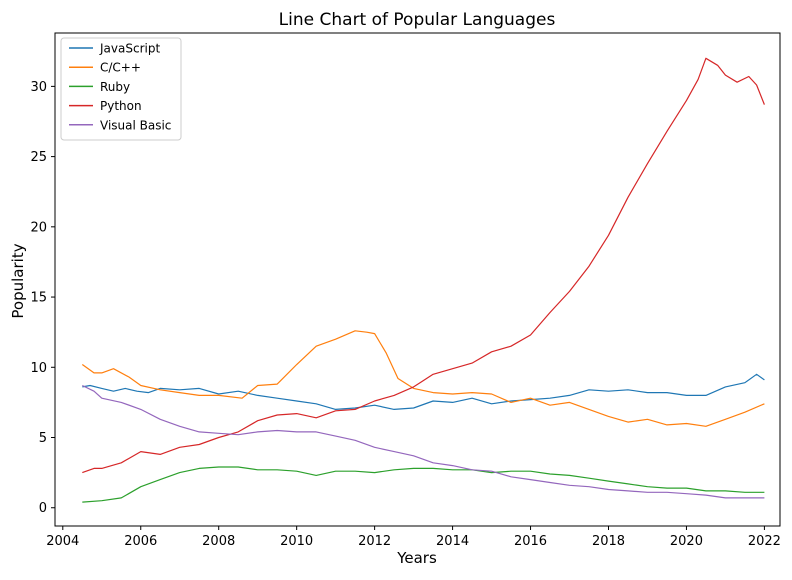 The width and height of the screenshot is (792, 580). What do you see at coordinates (423, 484) in the screenshot?
I see `series-line-ruby` at bounding box center [423, 484].